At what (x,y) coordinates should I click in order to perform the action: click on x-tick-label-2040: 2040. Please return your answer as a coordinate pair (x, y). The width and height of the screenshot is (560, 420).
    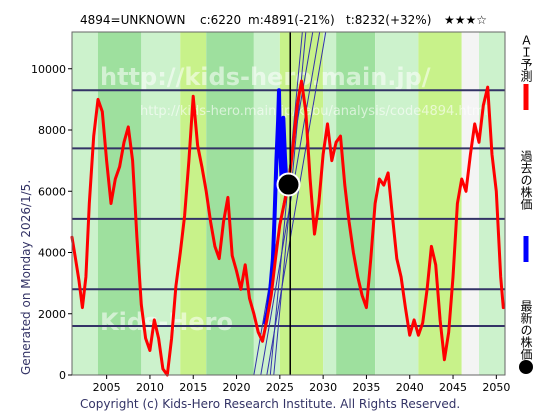
    Looking at the image, I should click on (410, 387).